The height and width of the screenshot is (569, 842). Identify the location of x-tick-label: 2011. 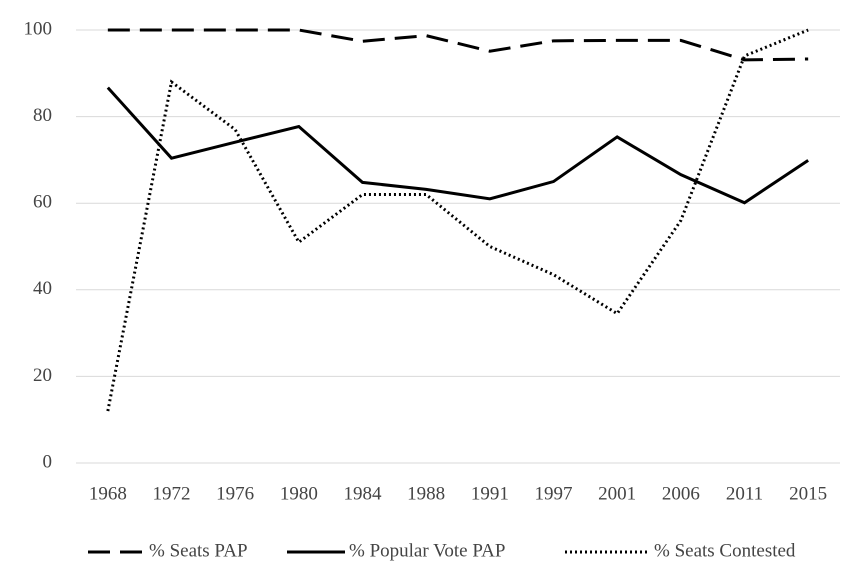
(744, 493).